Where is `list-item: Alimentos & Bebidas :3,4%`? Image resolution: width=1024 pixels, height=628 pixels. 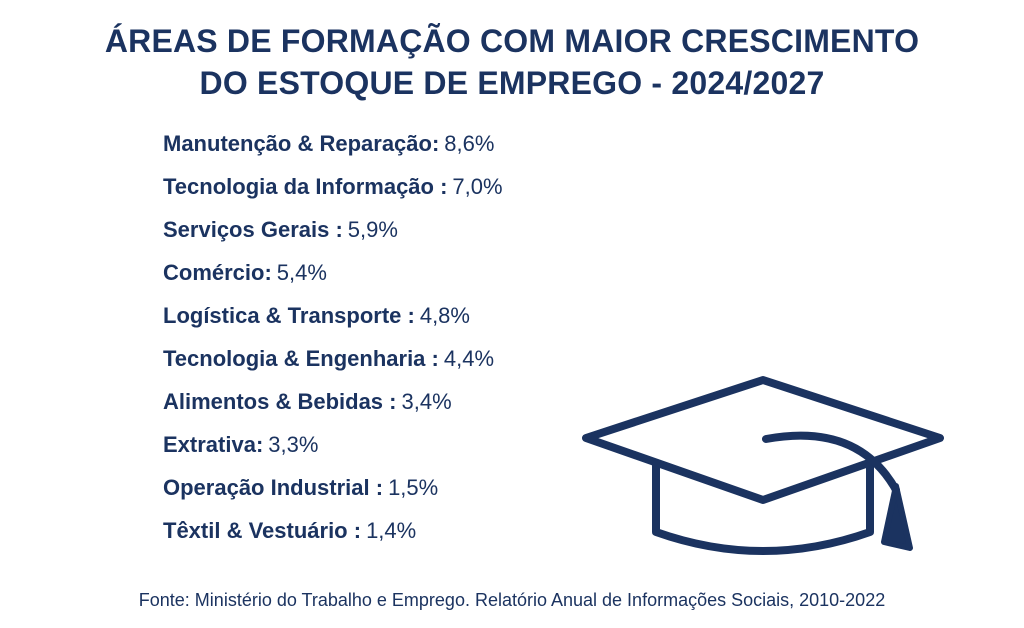
list-item: Alimentos & Bebidas :3,4% is located at coordinates (333, 401).